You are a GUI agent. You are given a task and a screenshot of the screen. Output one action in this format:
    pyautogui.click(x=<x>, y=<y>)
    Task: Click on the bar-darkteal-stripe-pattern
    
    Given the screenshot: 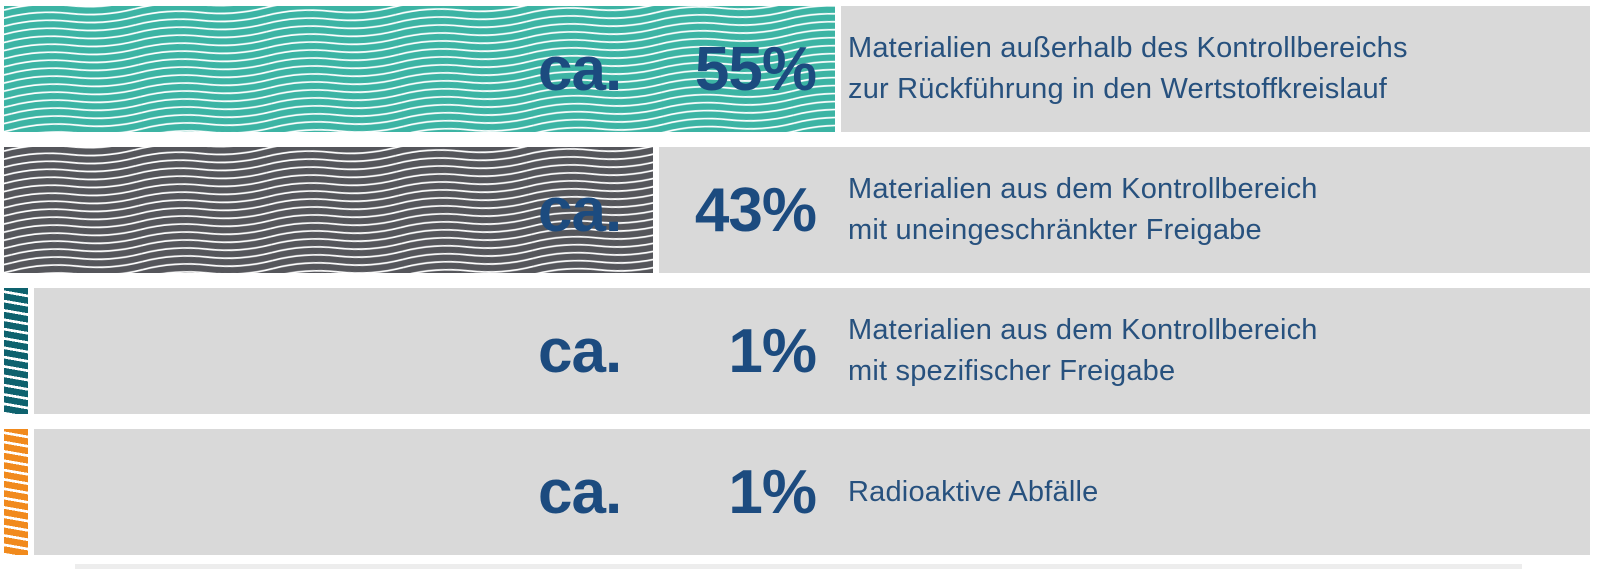 What is the action you would take?
    pyautogui.click(x=16, y=351)
    